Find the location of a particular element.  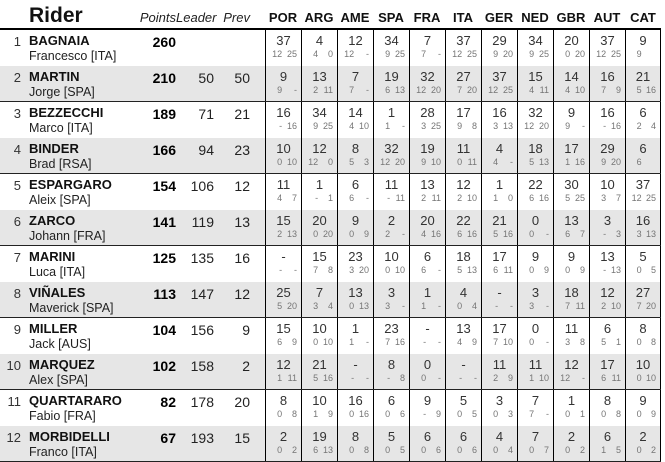

race-points: 11 is located at coordinates (292, 378).